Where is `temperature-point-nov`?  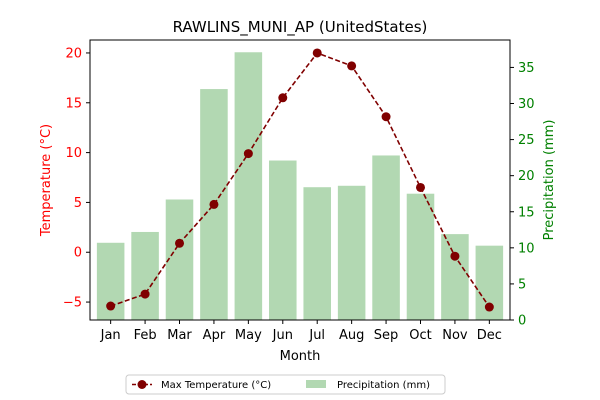
temperature-point-nov is located at coordinates (455, 256).